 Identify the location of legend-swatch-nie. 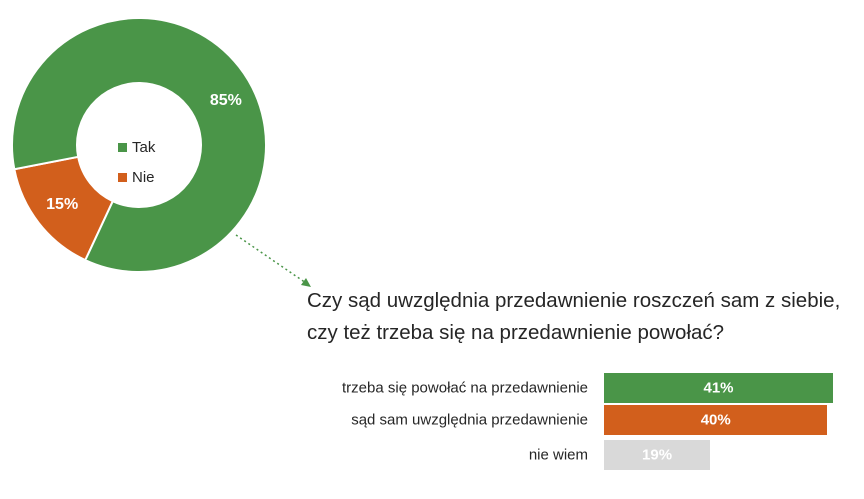
(122, 177).